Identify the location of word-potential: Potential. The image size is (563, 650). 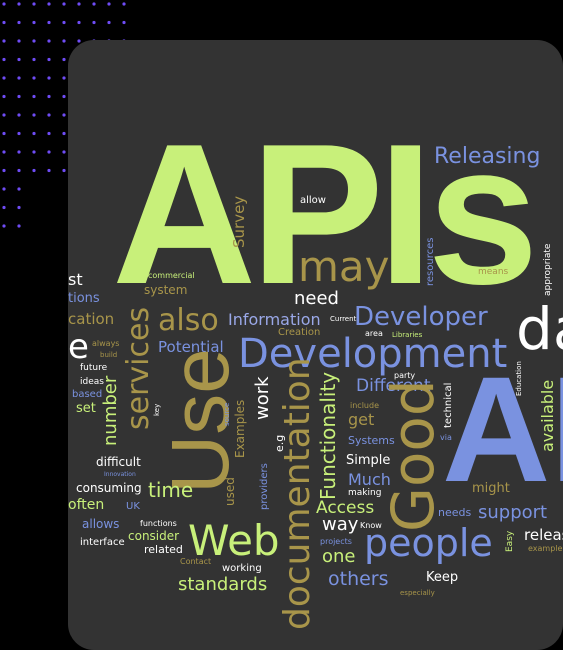
(191, 347).